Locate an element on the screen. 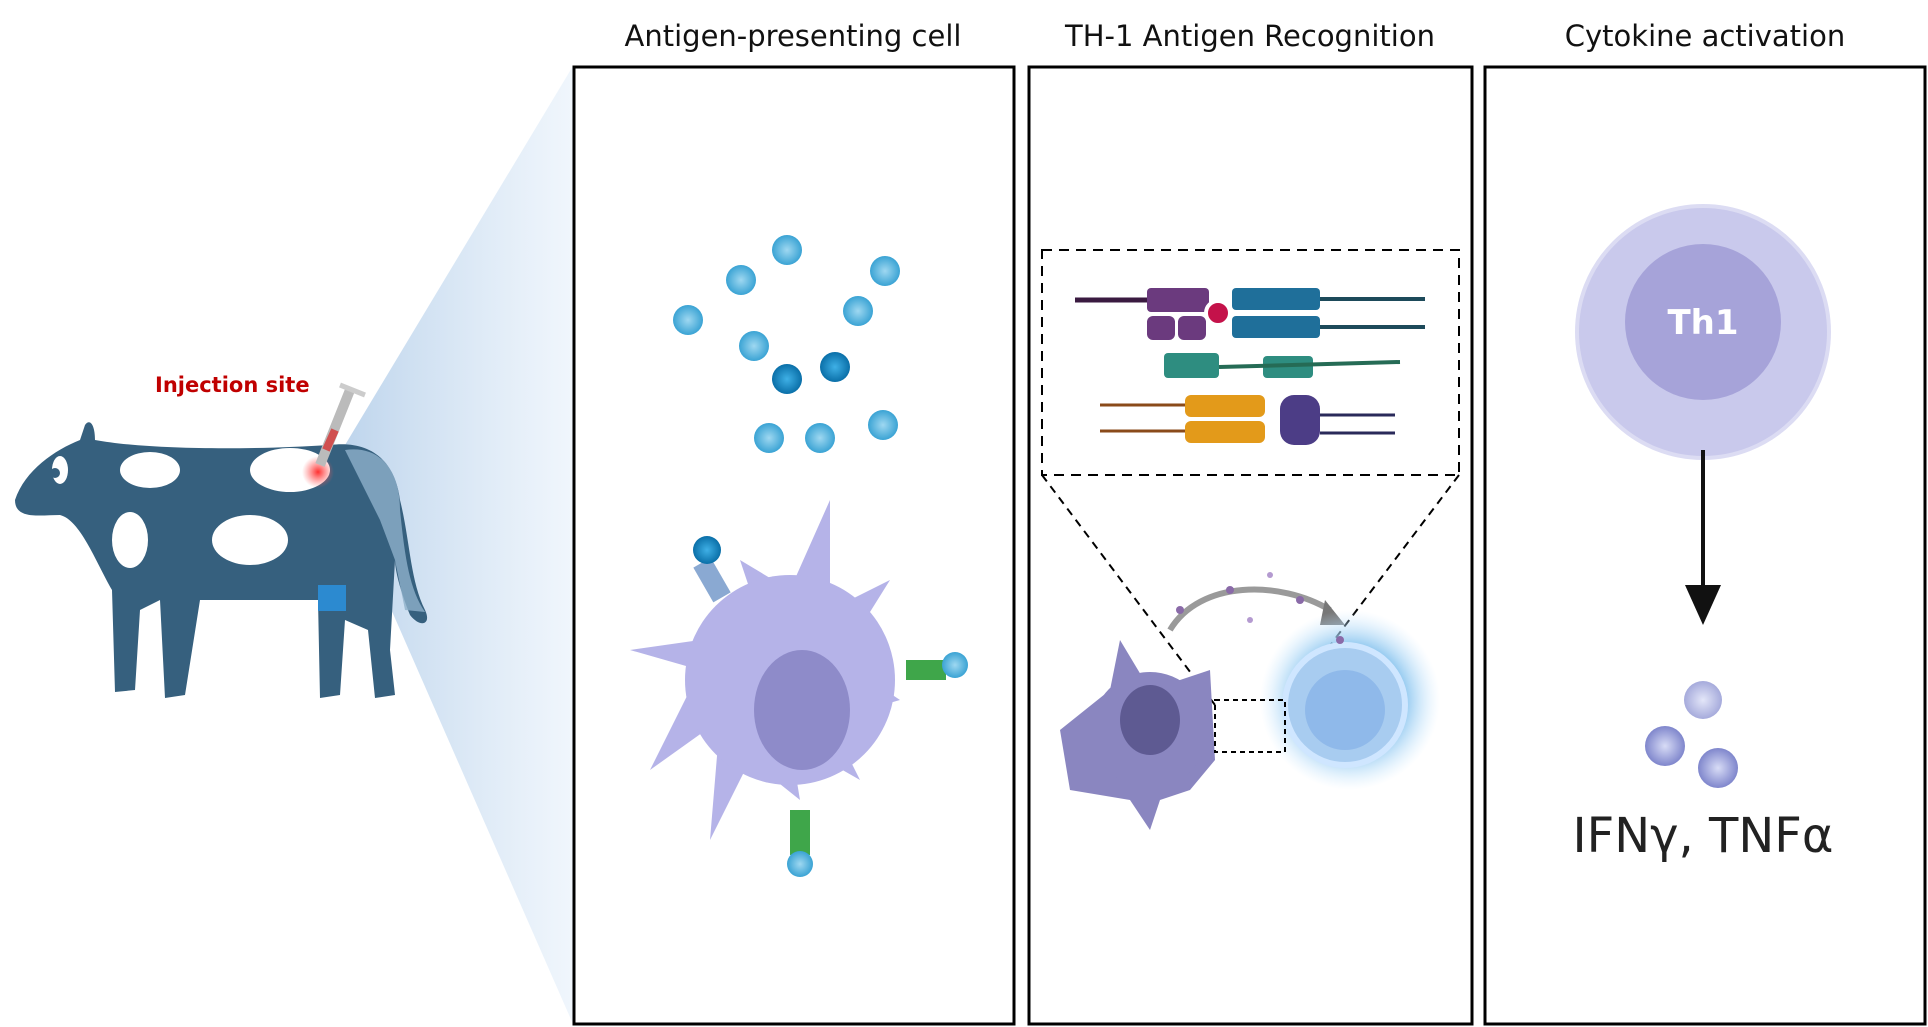  panel-title-cytokine: Cytokine activation is located at coordinates (1705, 36).